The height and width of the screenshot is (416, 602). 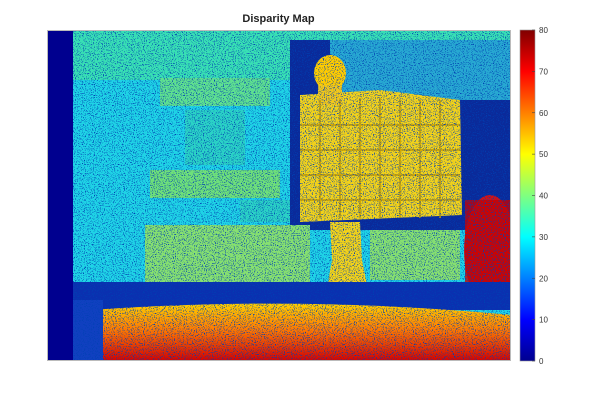 I want to click on colorbar-ticks: 0 10 20 30 40 50 60 70 80, so click(x=540, y=196).